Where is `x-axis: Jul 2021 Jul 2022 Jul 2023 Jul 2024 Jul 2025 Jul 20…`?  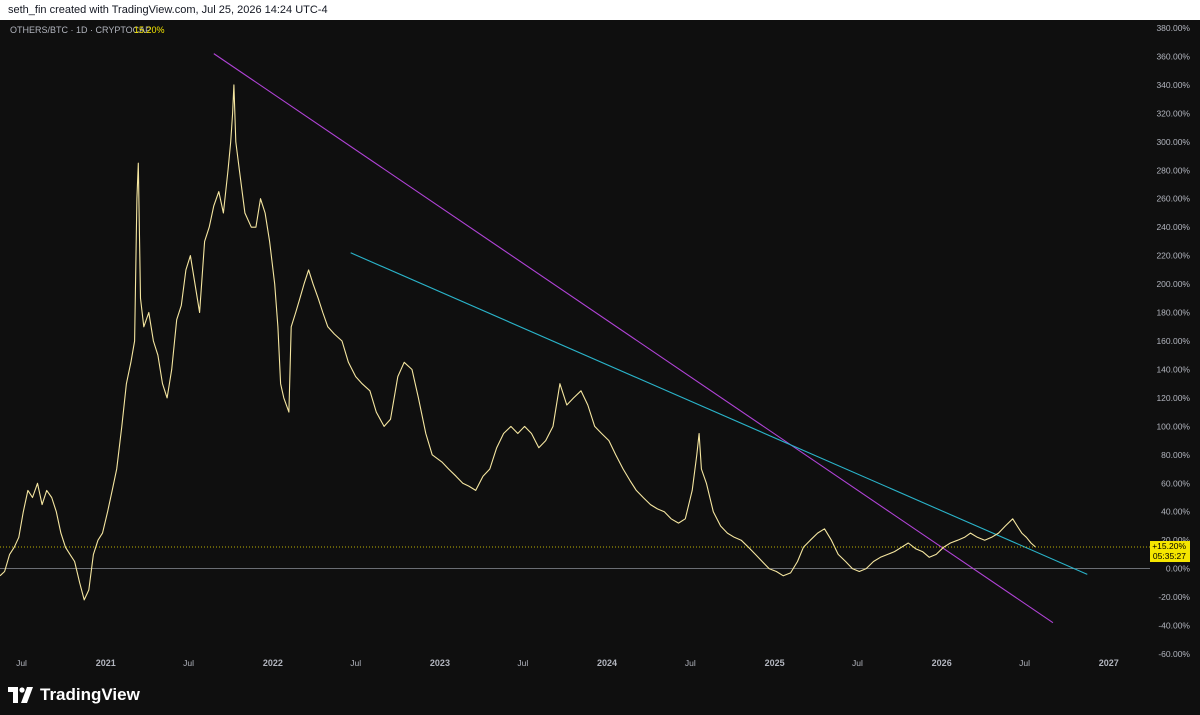
x-axis: Jul 2021 Jul 2022 Jul 2023 Jul 2024 Jul 2025 Jul 20… is located at coordinates (567, 663).